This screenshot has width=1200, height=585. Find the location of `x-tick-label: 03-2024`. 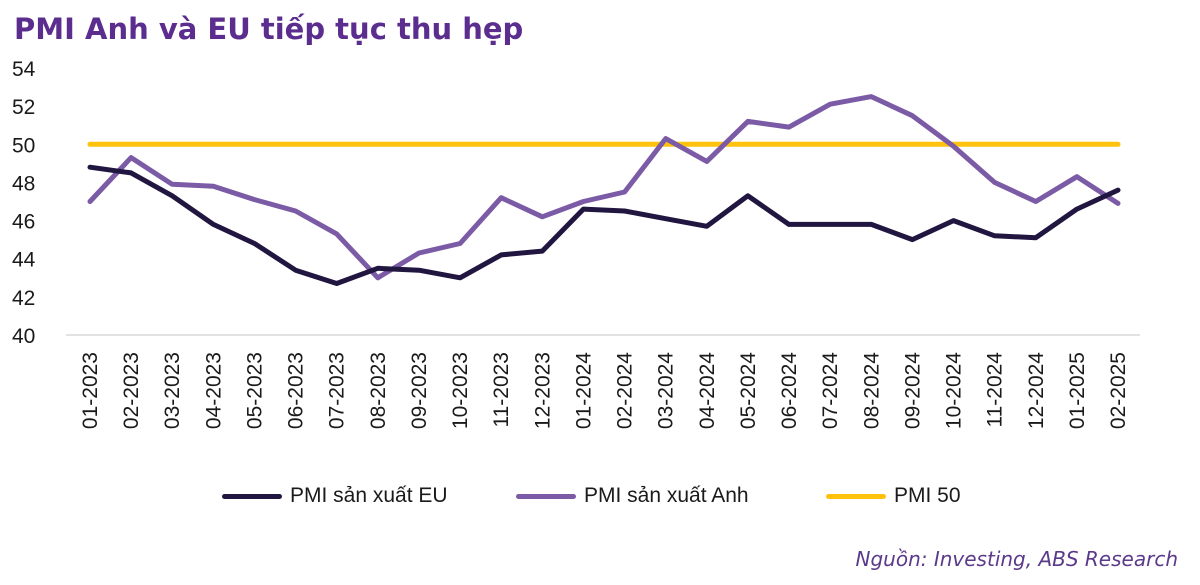

x-tick-label: 03-2024 is located at coordinates (666, 390).